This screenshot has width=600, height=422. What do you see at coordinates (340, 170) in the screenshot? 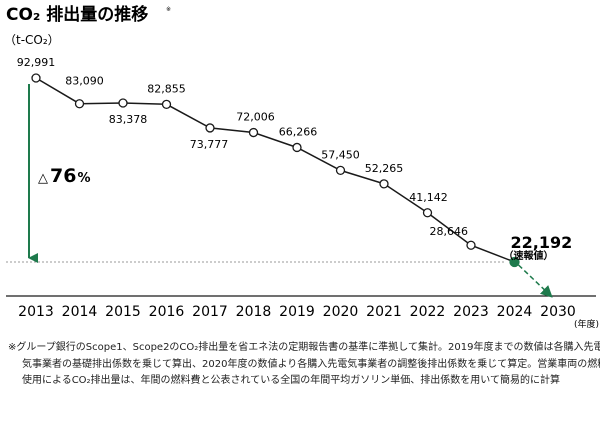
I see `data-point-2020` at bounding box center [340, 170].